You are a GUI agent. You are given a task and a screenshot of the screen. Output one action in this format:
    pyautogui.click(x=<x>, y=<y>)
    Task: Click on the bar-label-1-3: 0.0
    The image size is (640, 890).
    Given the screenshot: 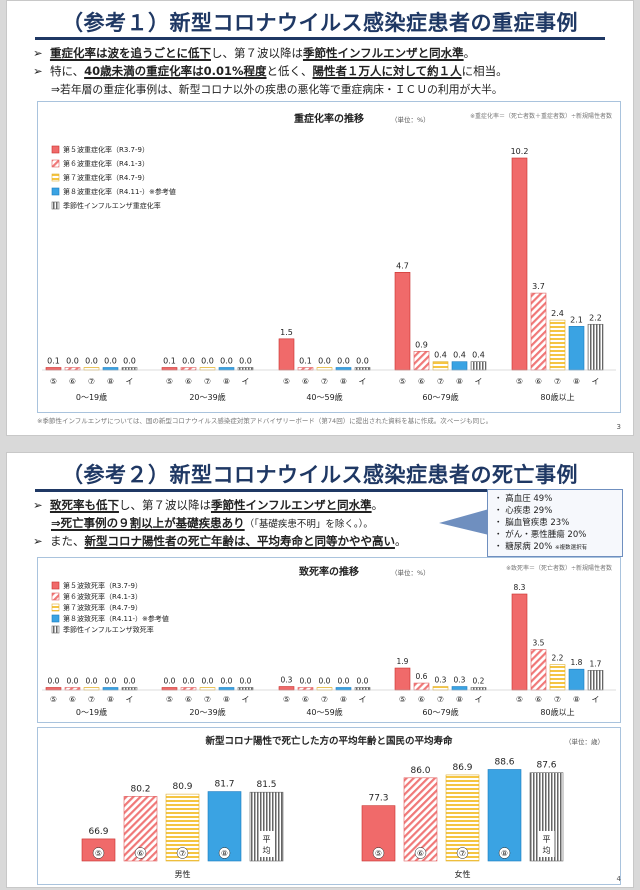 What is the action you would take?
    pyautogui.click(x=92, y=681)
    